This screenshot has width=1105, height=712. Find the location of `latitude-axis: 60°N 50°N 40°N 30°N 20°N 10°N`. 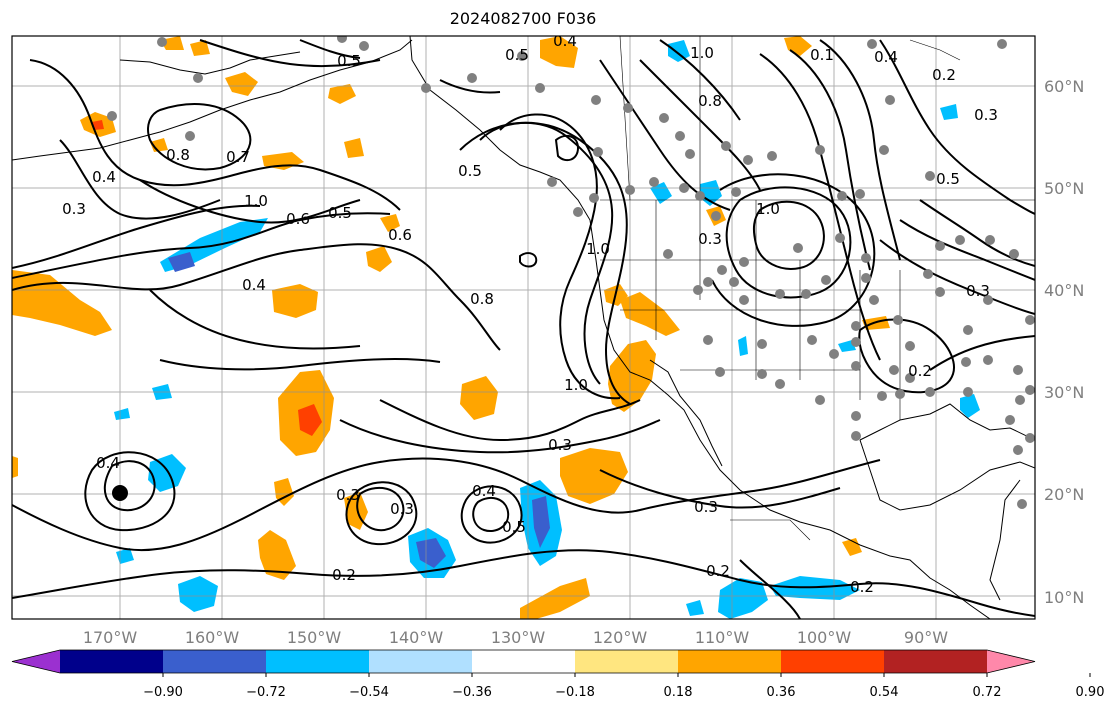

latitude-axis: 60°N 50°N 40°N 30°N 20°N 10°N is located at coordinates (1064, 342).